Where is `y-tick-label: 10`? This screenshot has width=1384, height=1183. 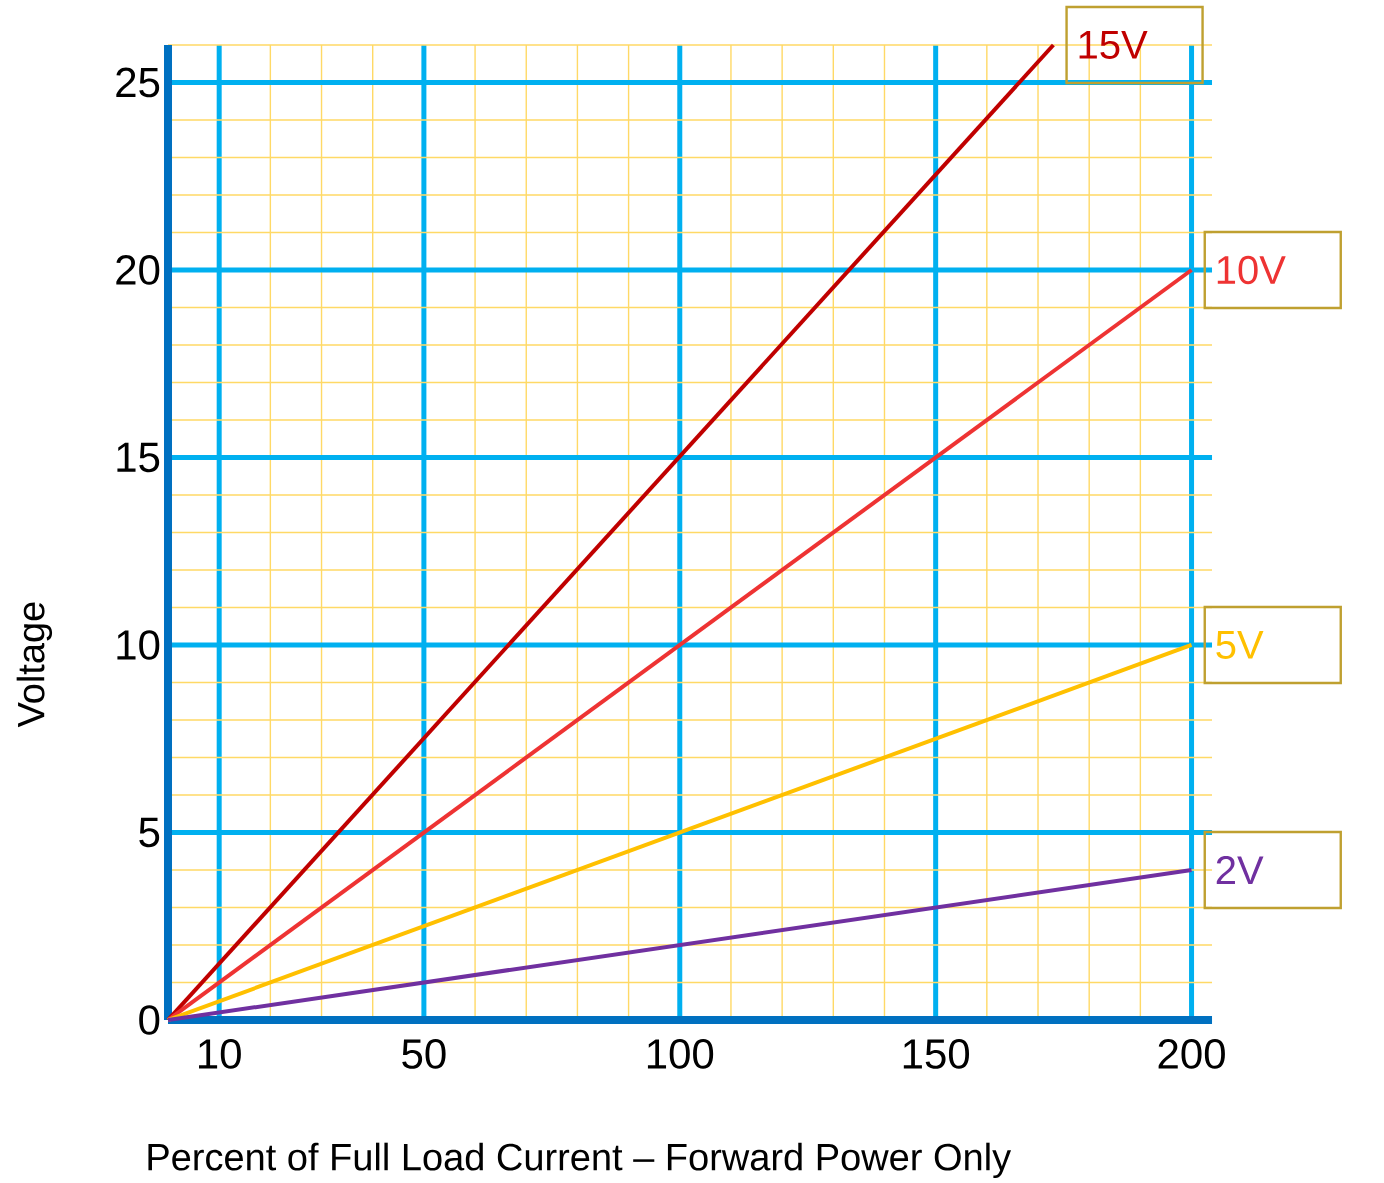
y-tick-label: 10 is located at coordinates (138, 645).